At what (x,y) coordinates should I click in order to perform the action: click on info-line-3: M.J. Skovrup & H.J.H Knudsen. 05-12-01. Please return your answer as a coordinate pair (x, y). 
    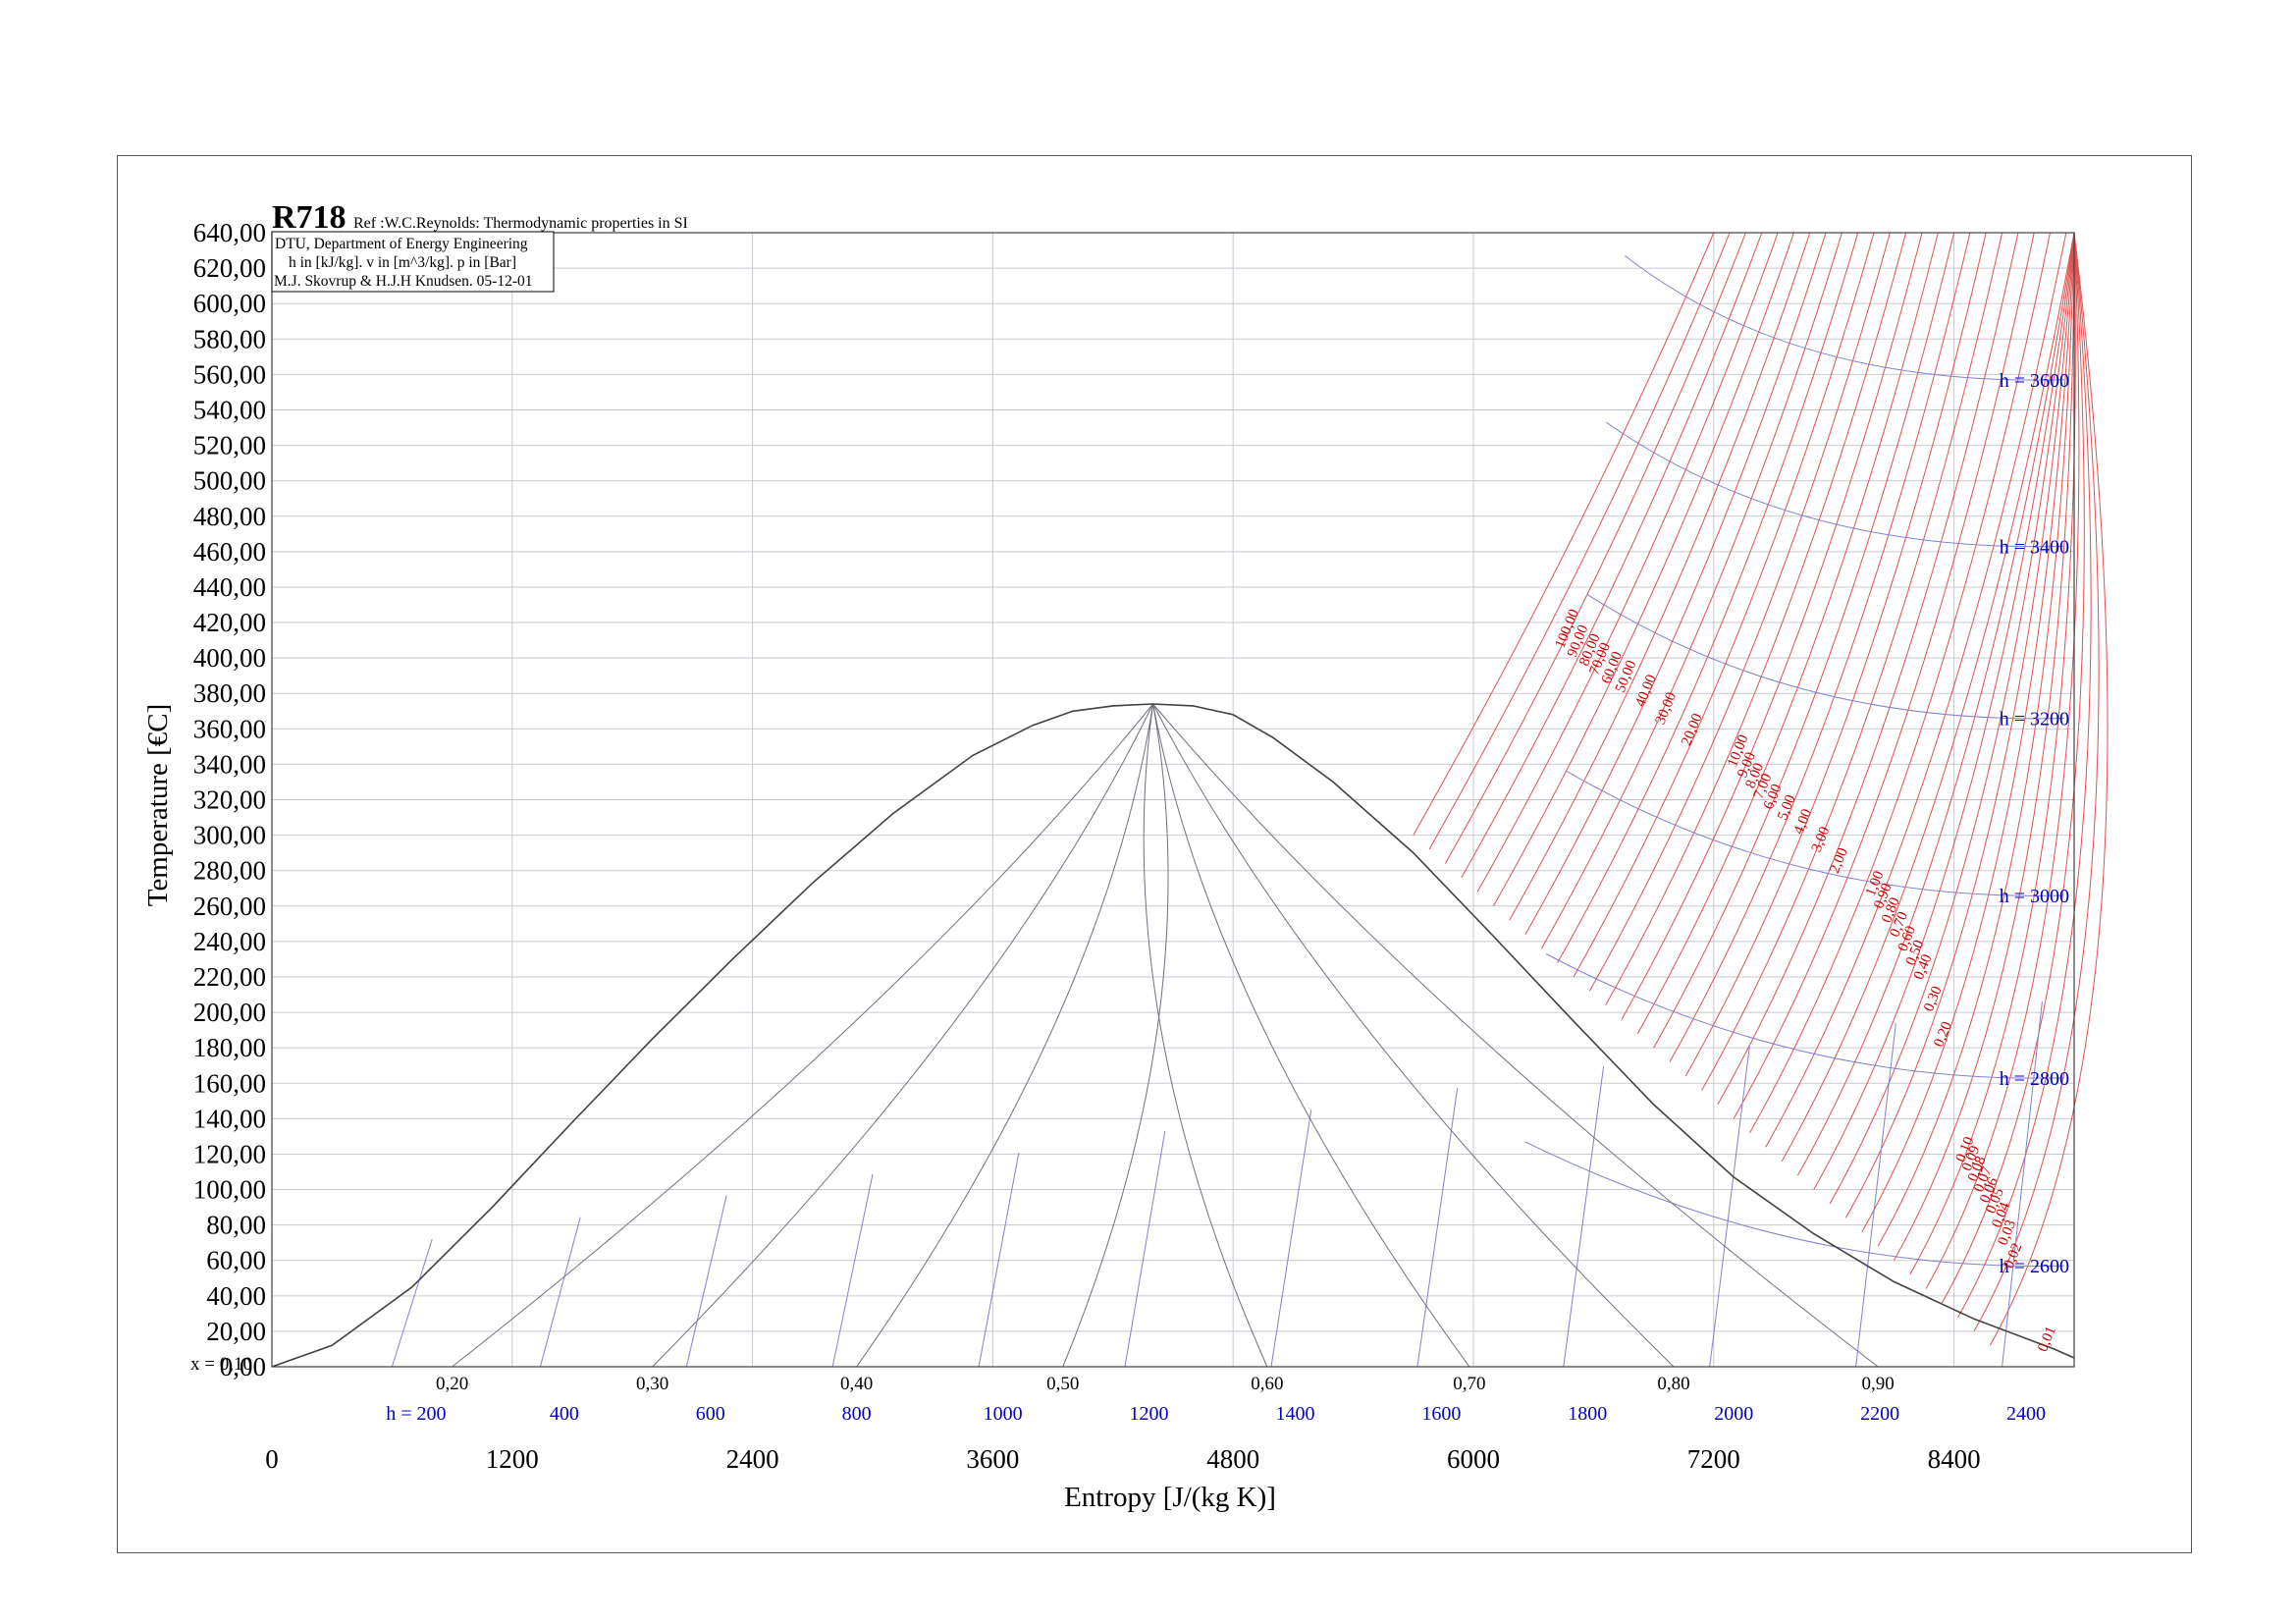
    Looking at the image, I should click on (403, 281).